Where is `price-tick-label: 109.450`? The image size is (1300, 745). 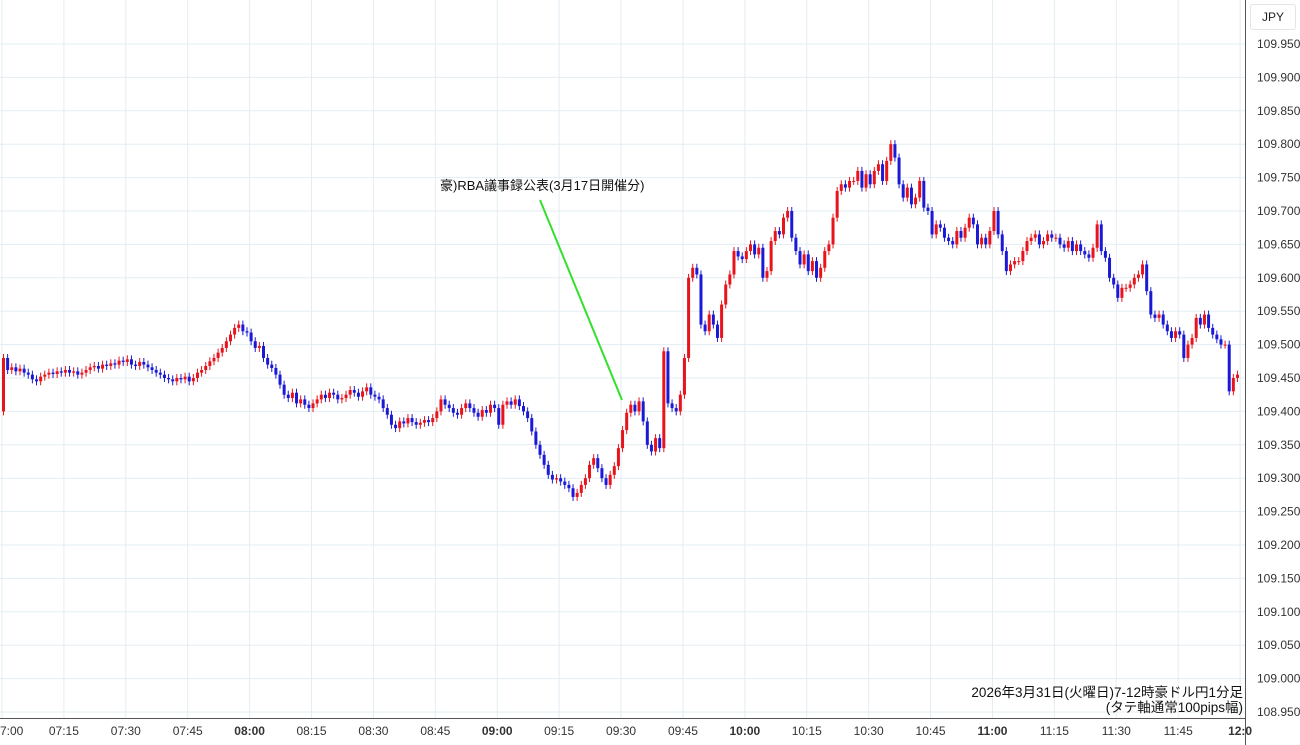
price-tick-label: 109.450 is located at coordinates (1278, 378).